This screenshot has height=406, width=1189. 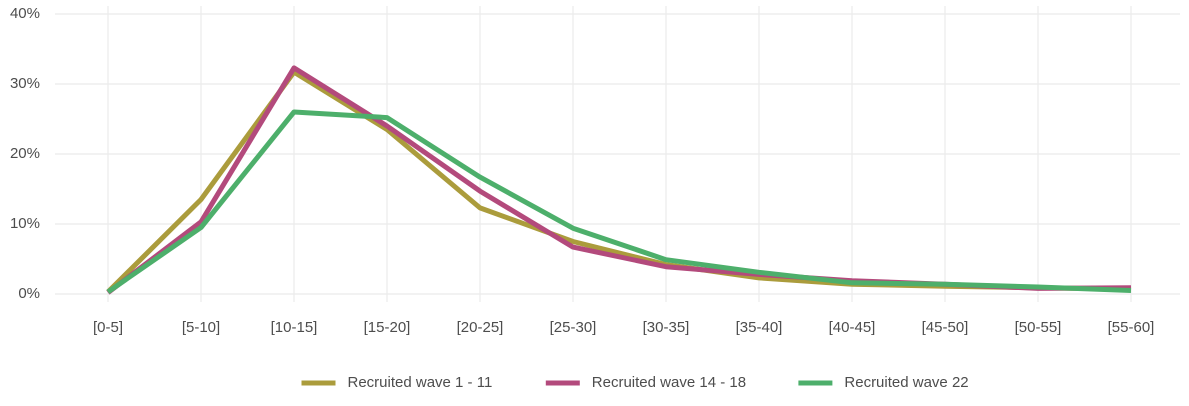 What do you see at coordinates (906, 382) in the screenshot?
I see `legend-label: Recruited wave 22` at bounding box center [906, 382].